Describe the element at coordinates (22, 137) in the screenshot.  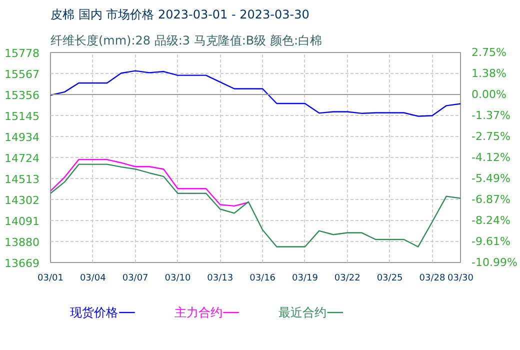
I see `y-tick-label: 14934` at that location.